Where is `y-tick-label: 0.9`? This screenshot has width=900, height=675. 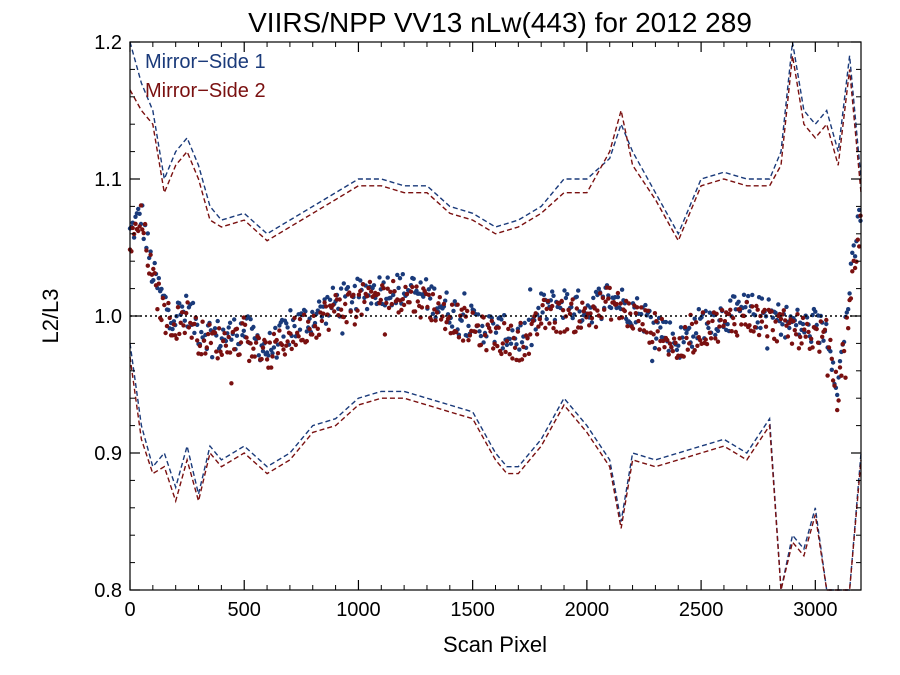 y-tick-label: 0.9 is located at coordinates (108, 454).